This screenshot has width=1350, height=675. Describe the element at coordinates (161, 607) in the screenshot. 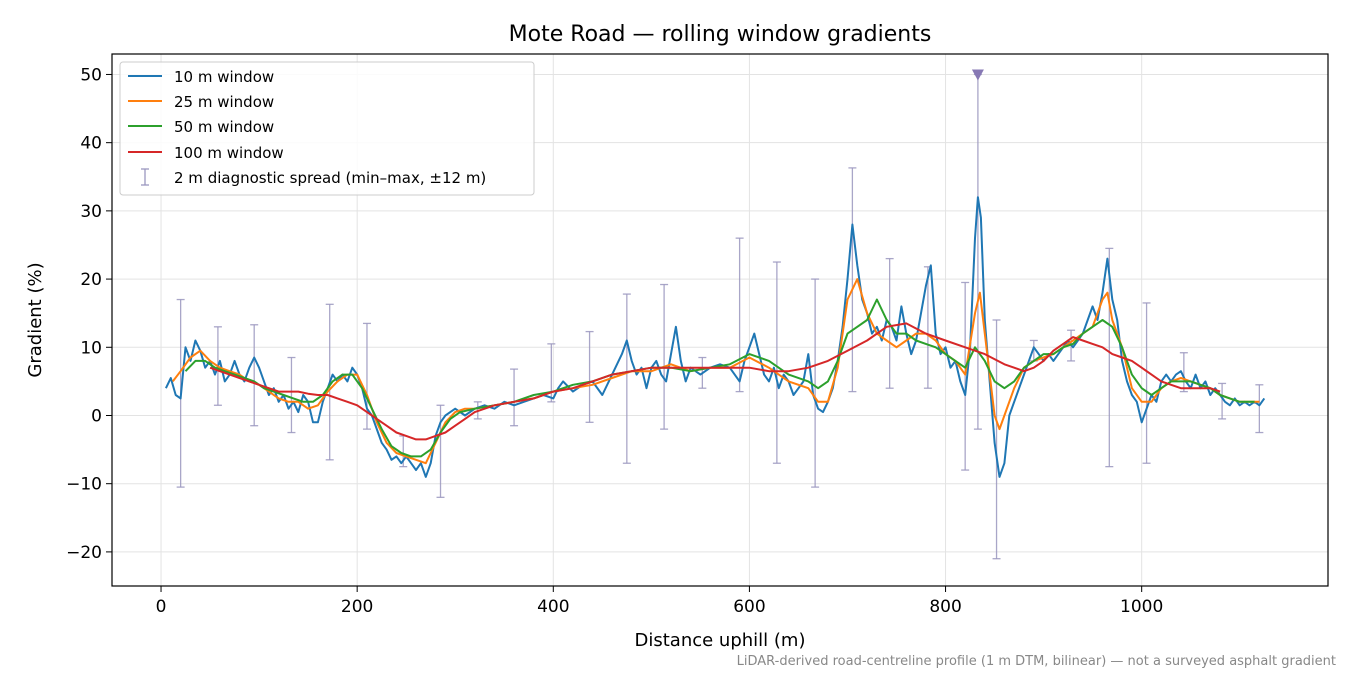

I see `x-tick-label: 0` at that location.